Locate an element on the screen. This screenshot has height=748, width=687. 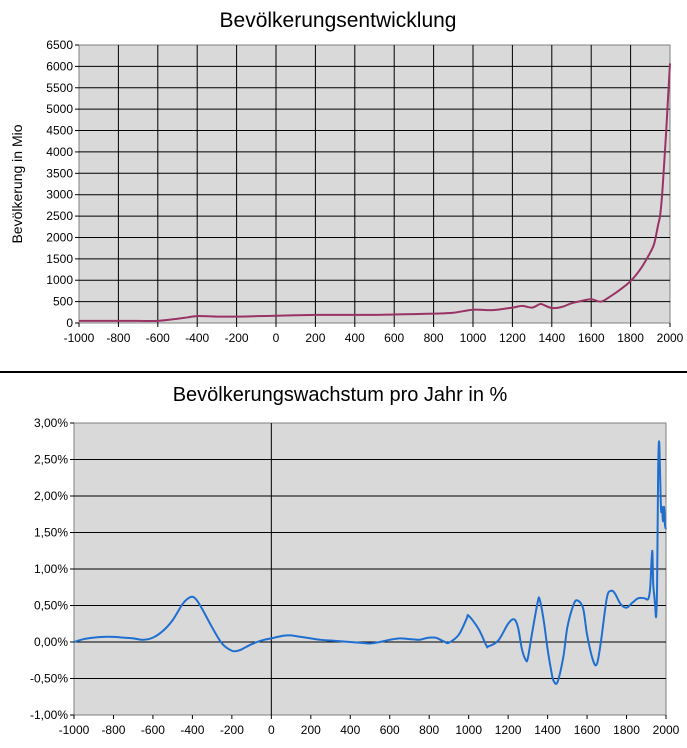
chart1-ylabel: Bevölkerung in Mio is located at coordinates (17, 183).